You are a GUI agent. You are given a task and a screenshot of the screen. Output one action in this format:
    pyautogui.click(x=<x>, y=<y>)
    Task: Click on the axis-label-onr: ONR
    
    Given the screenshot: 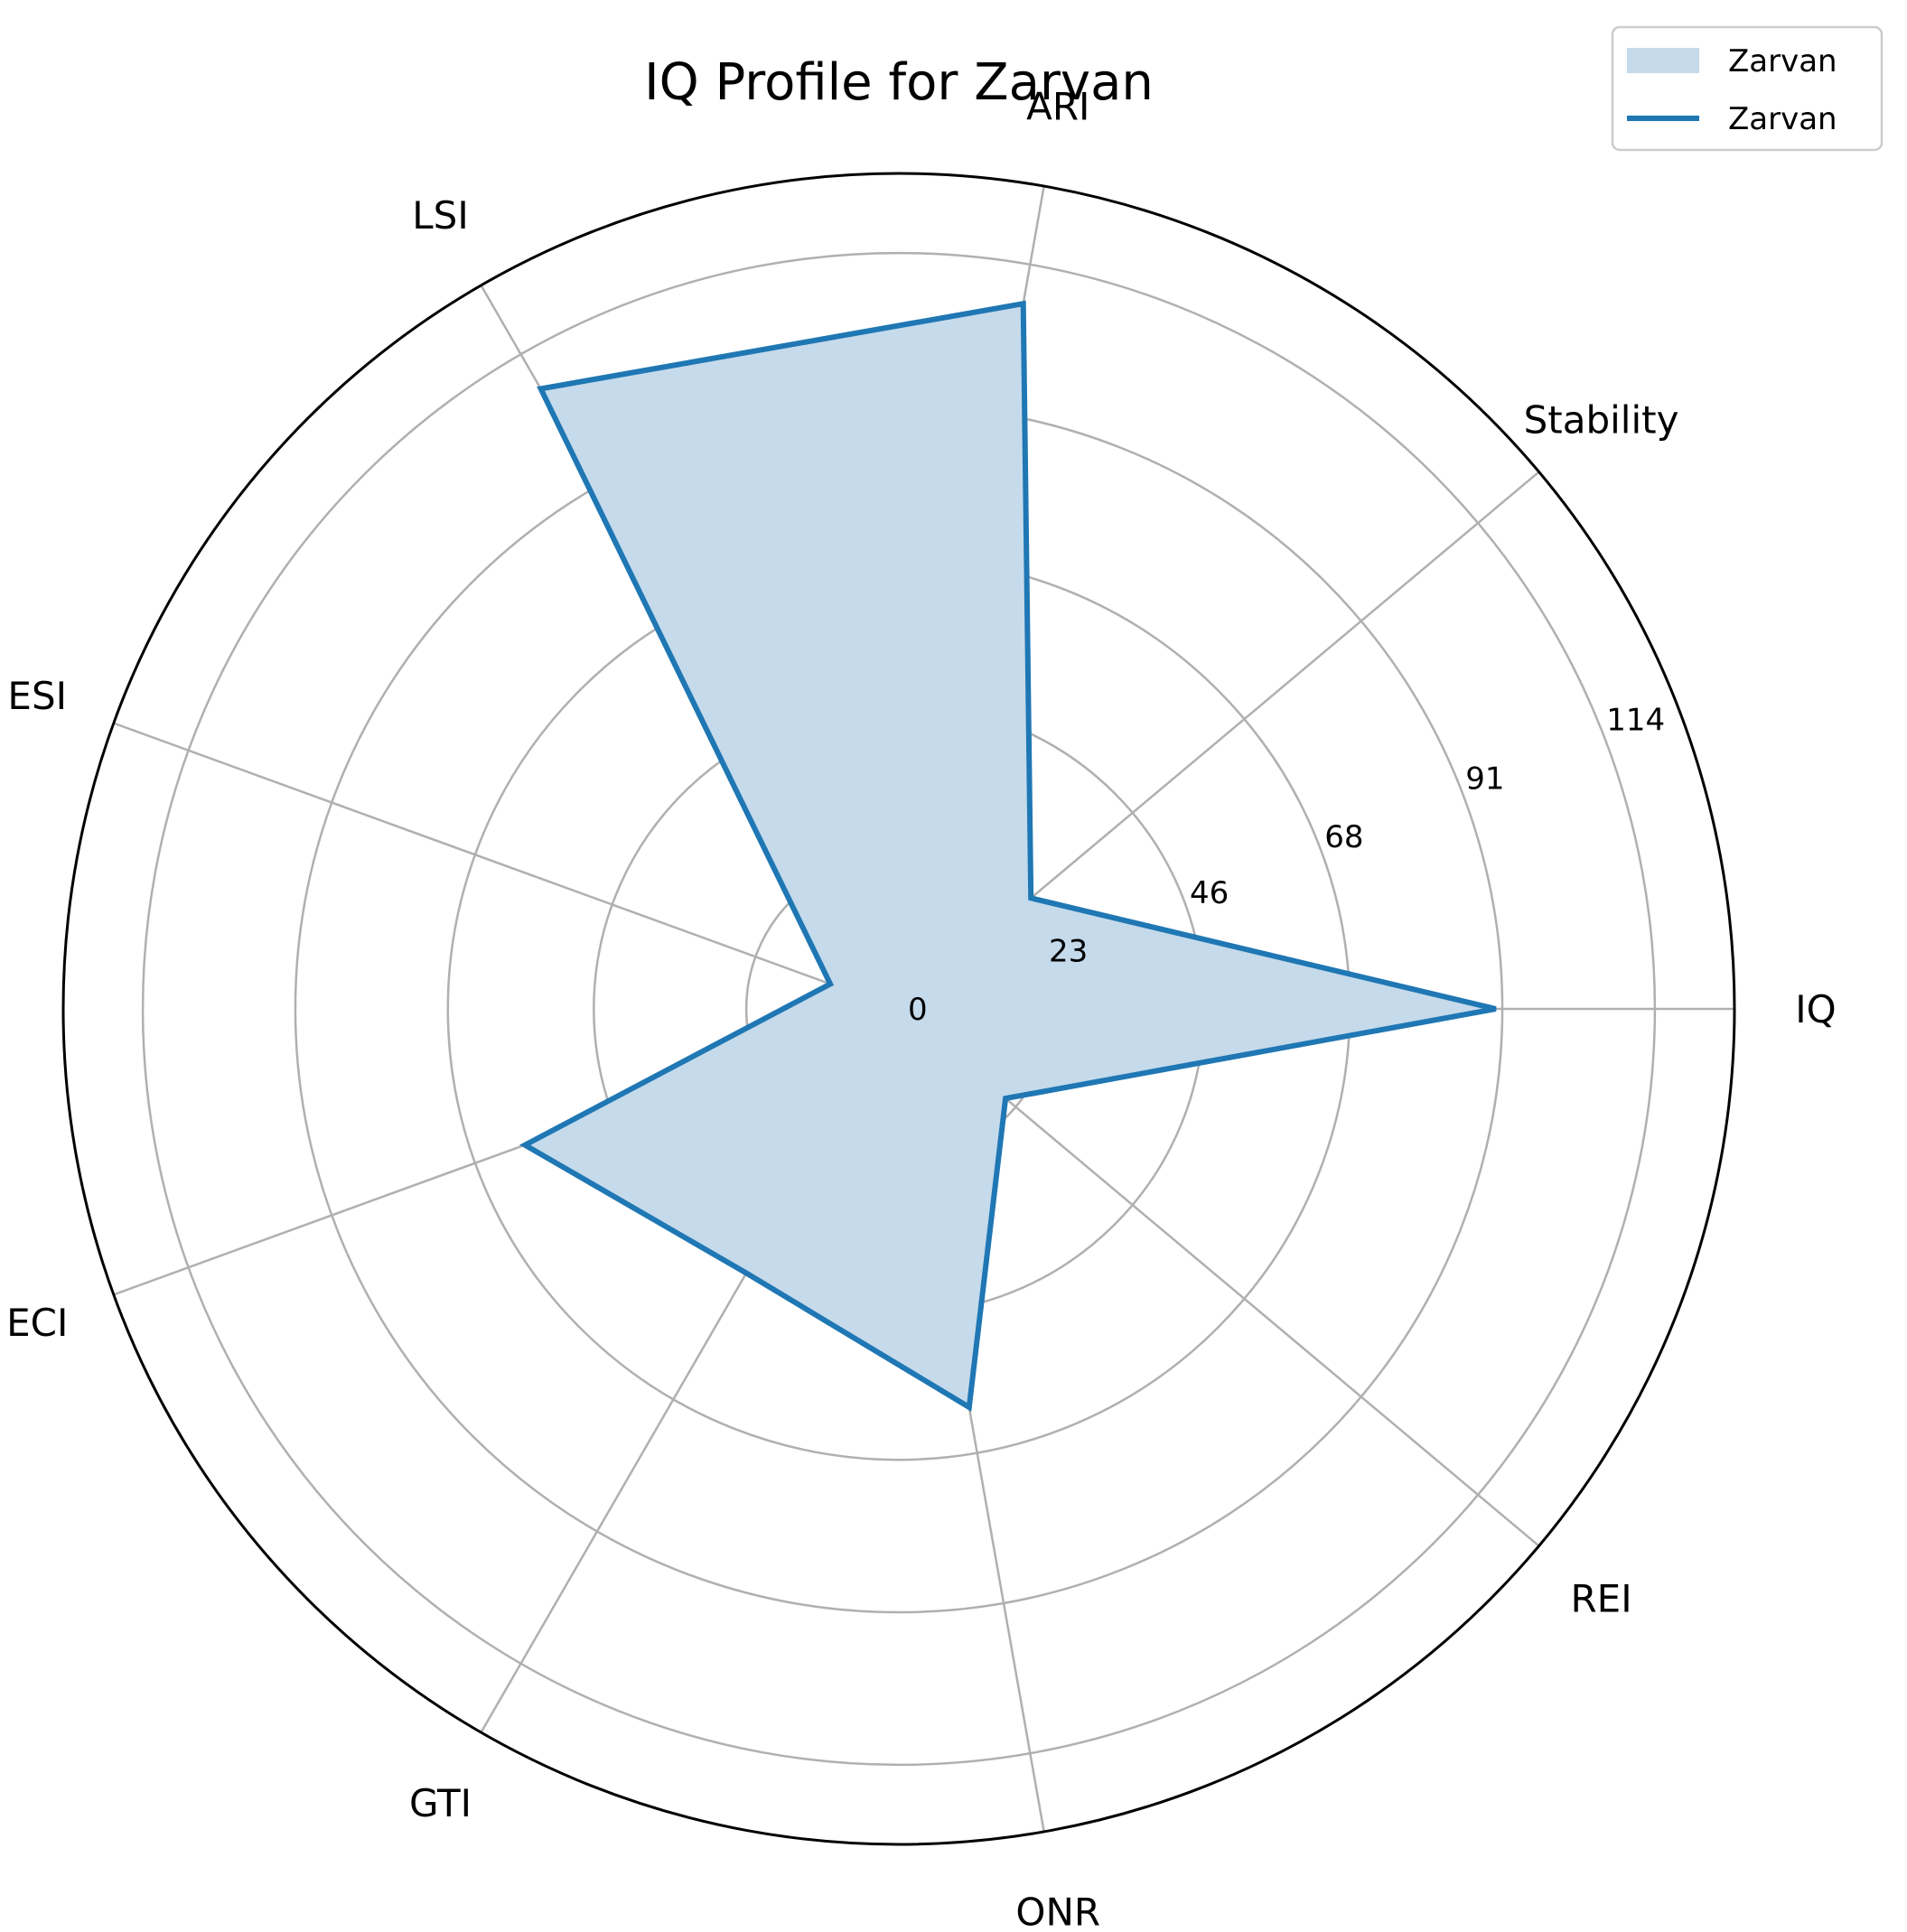 What is the action you would take?
    pyautogui.click(x=1057, y=1911)
    